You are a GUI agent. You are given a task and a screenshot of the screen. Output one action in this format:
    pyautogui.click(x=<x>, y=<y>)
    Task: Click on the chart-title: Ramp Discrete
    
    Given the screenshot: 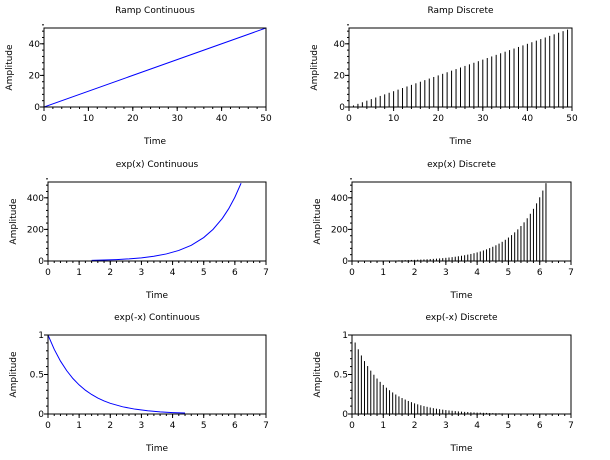 What is the action you would take?
    pyautogui.click(x=460, y=11)
    